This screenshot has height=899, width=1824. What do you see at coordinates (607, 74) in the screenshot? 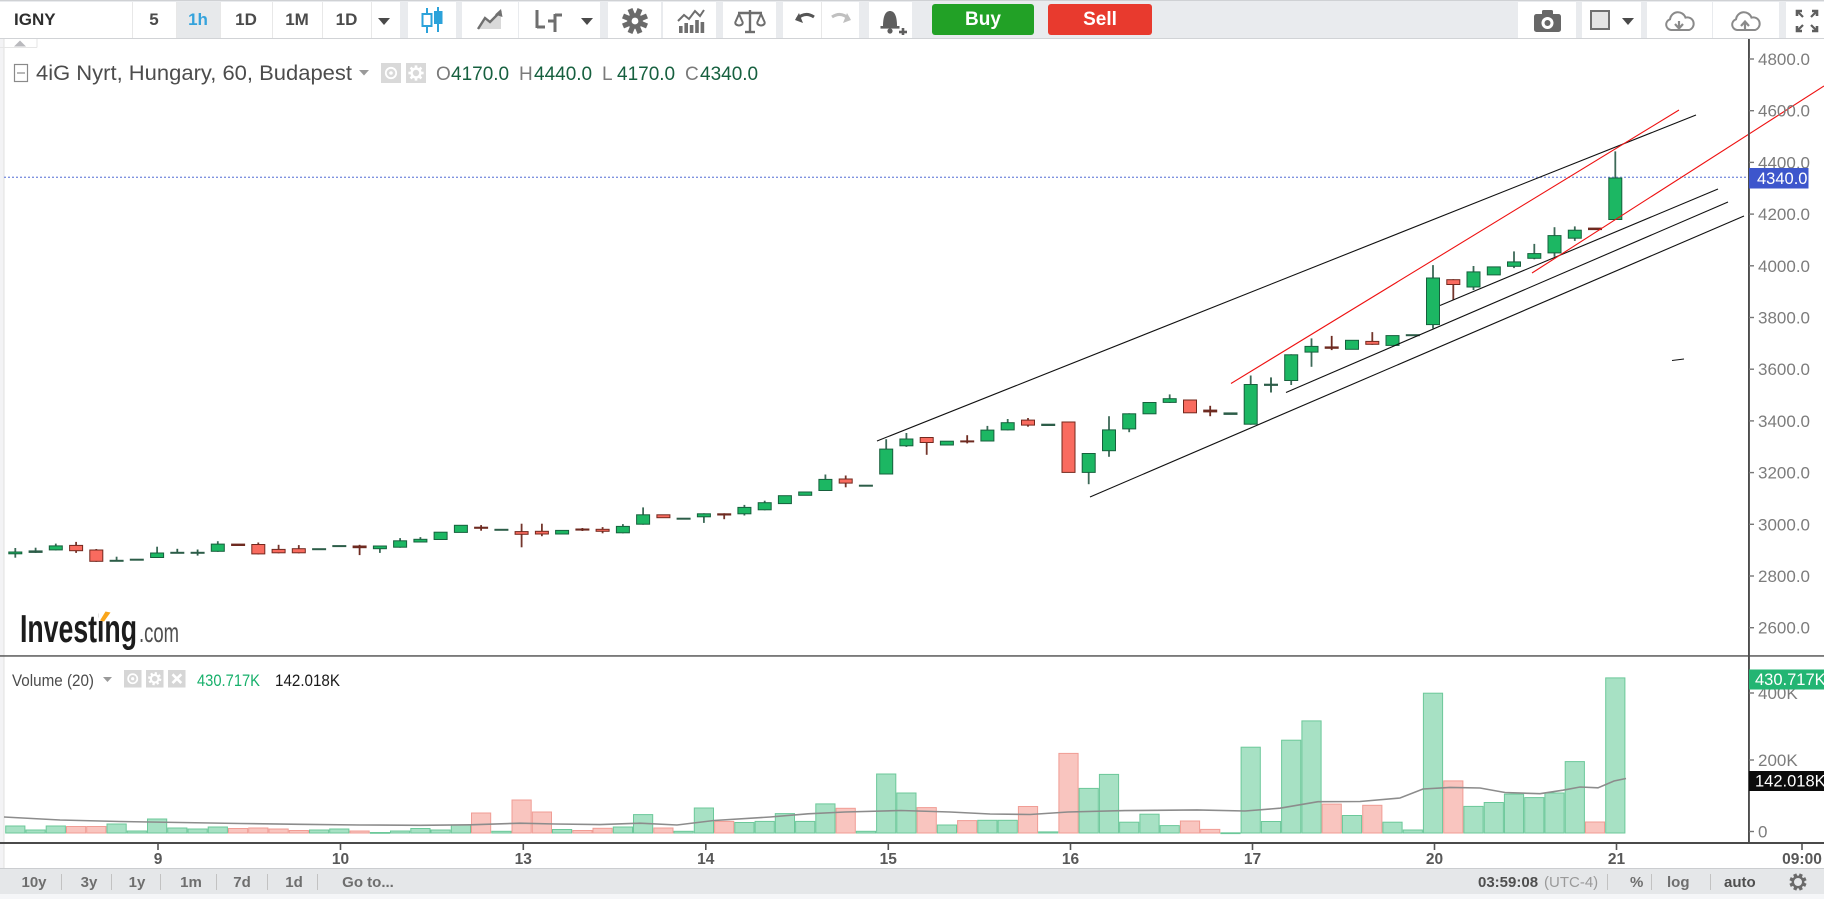
I see `svg-text: L` at bounding box center [607, 74].